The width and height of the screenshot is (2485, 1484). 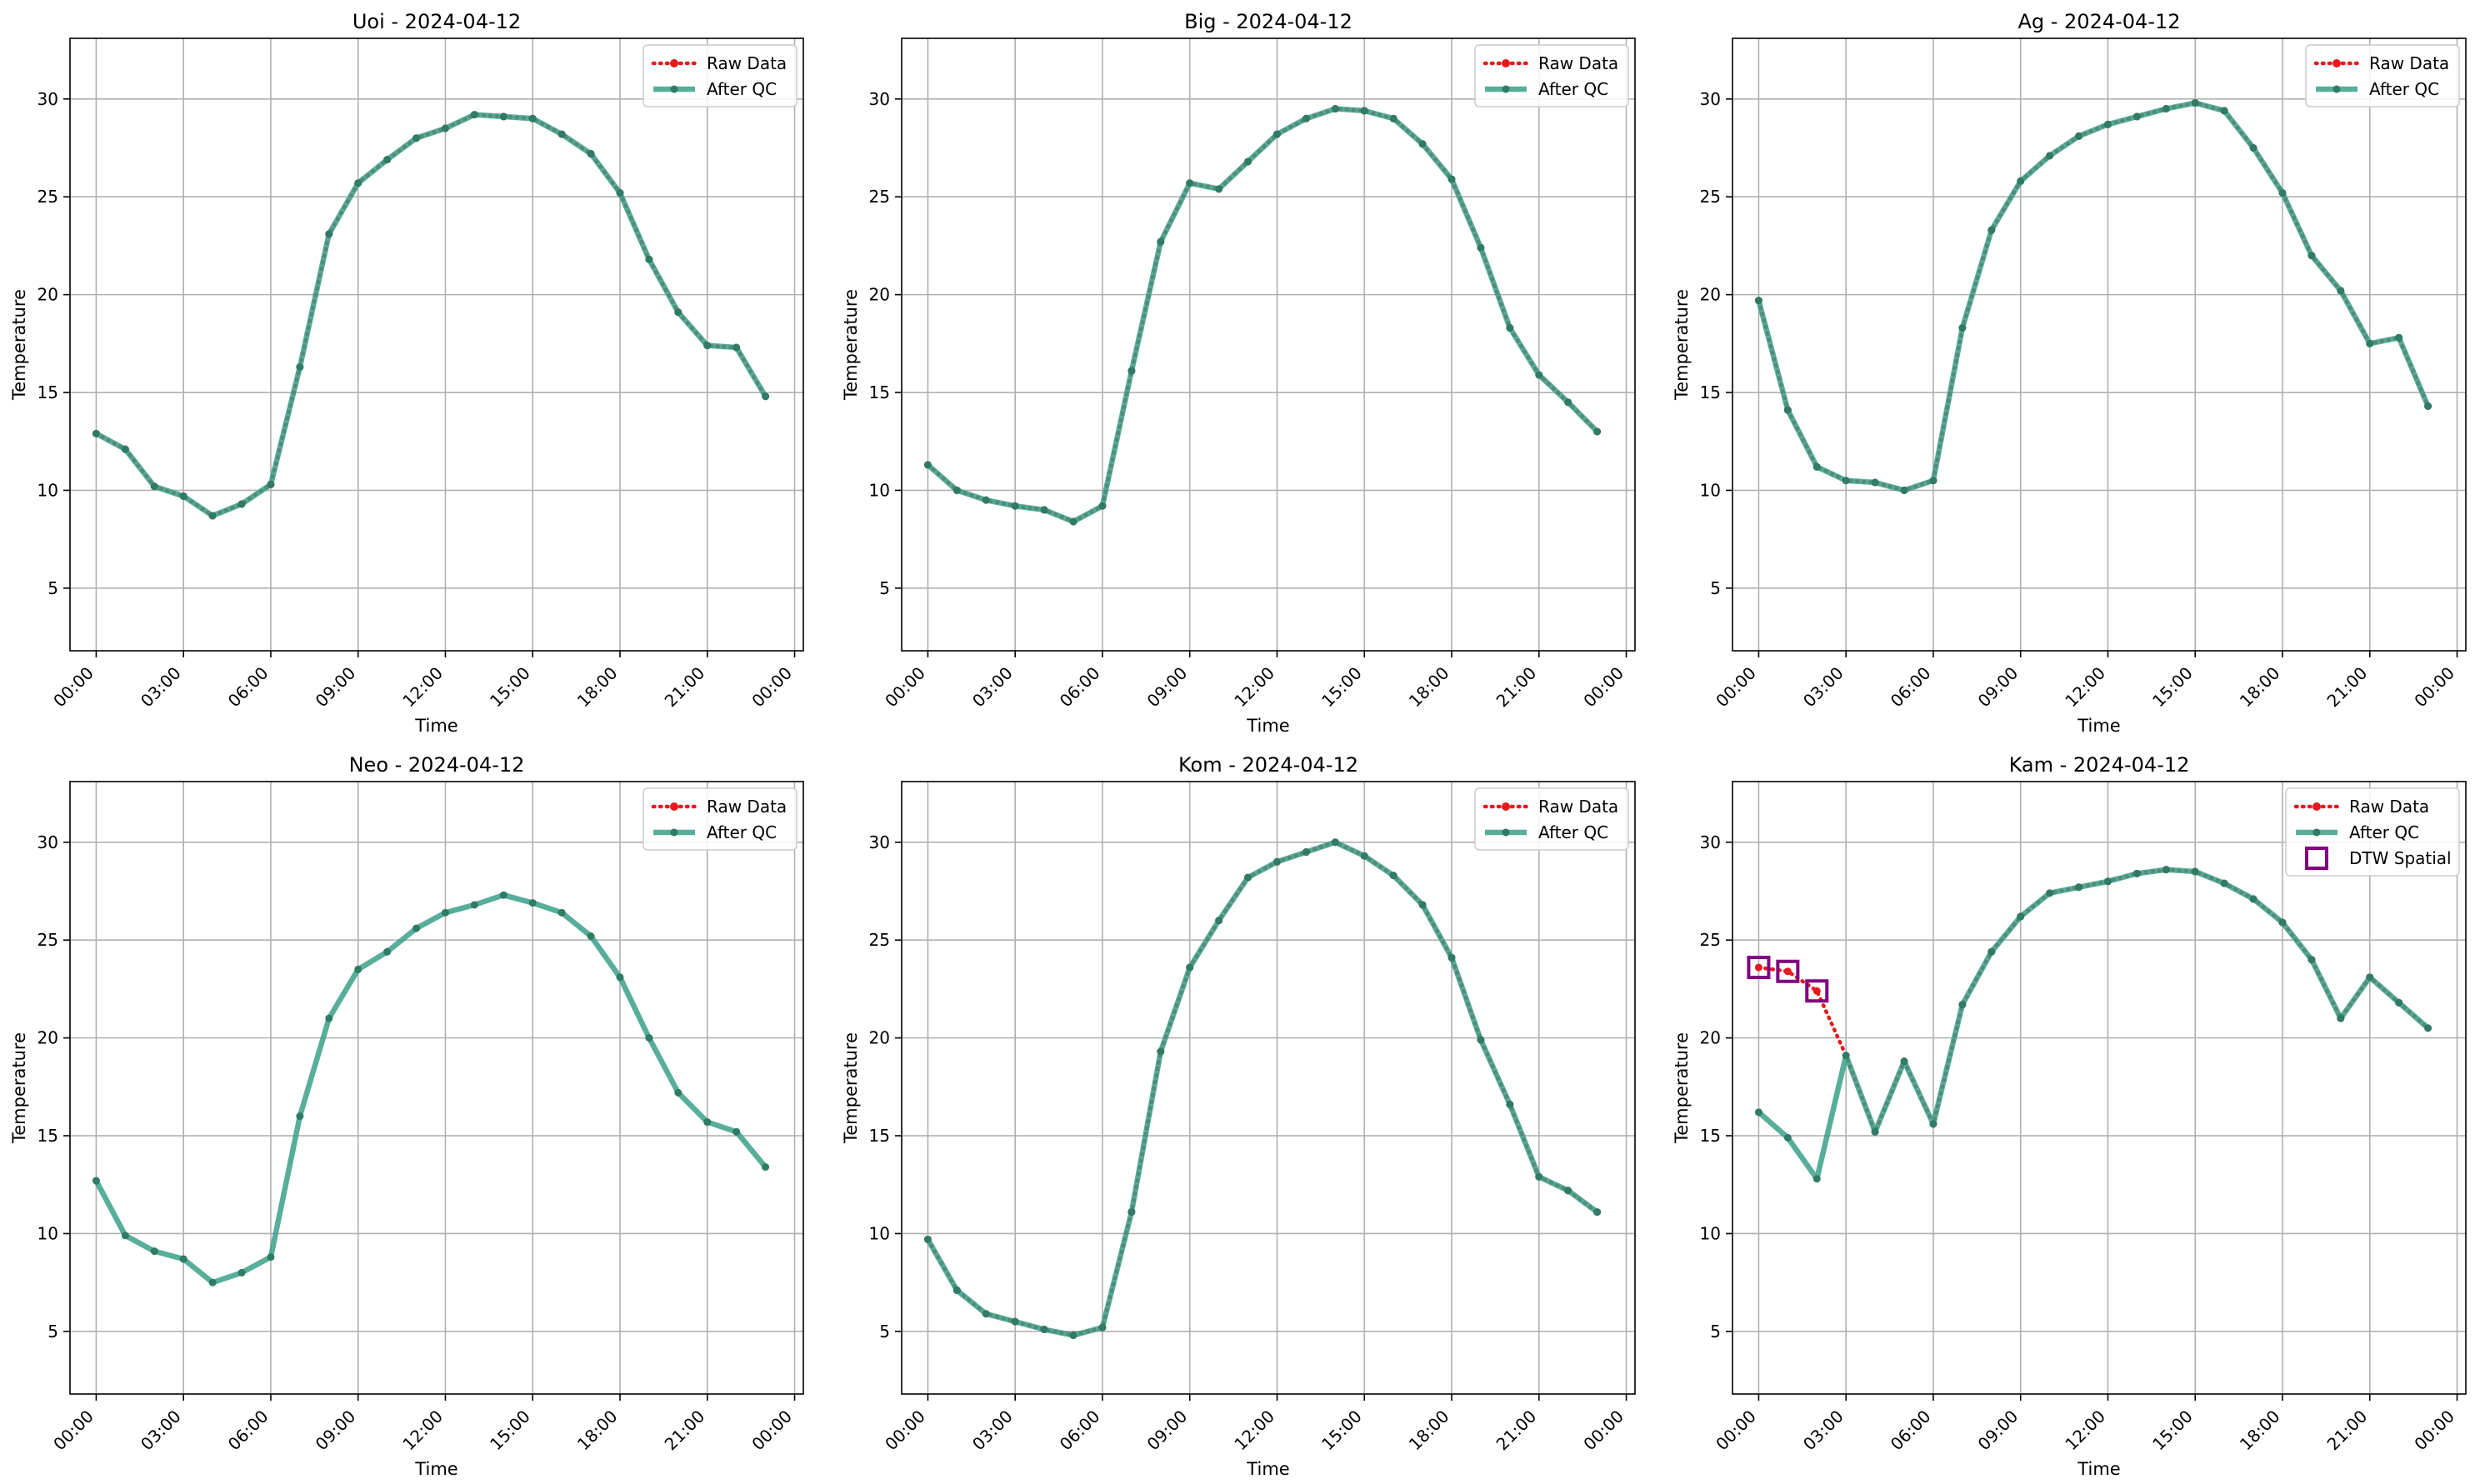 What do you see at coordinates (2347, 687) in the screenshot?
I see `x-tick-label: 21:00` at bounding box center [2347, 687].